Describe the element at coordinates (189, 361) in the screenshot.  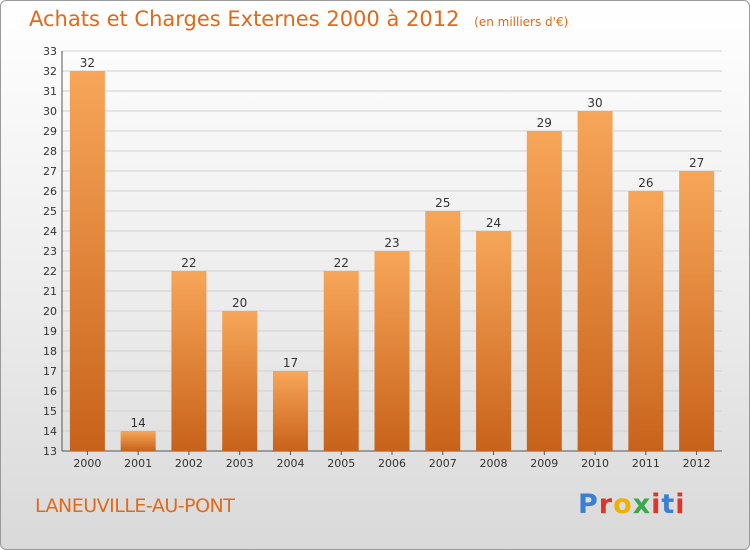
I see `bar-2002` at that location.